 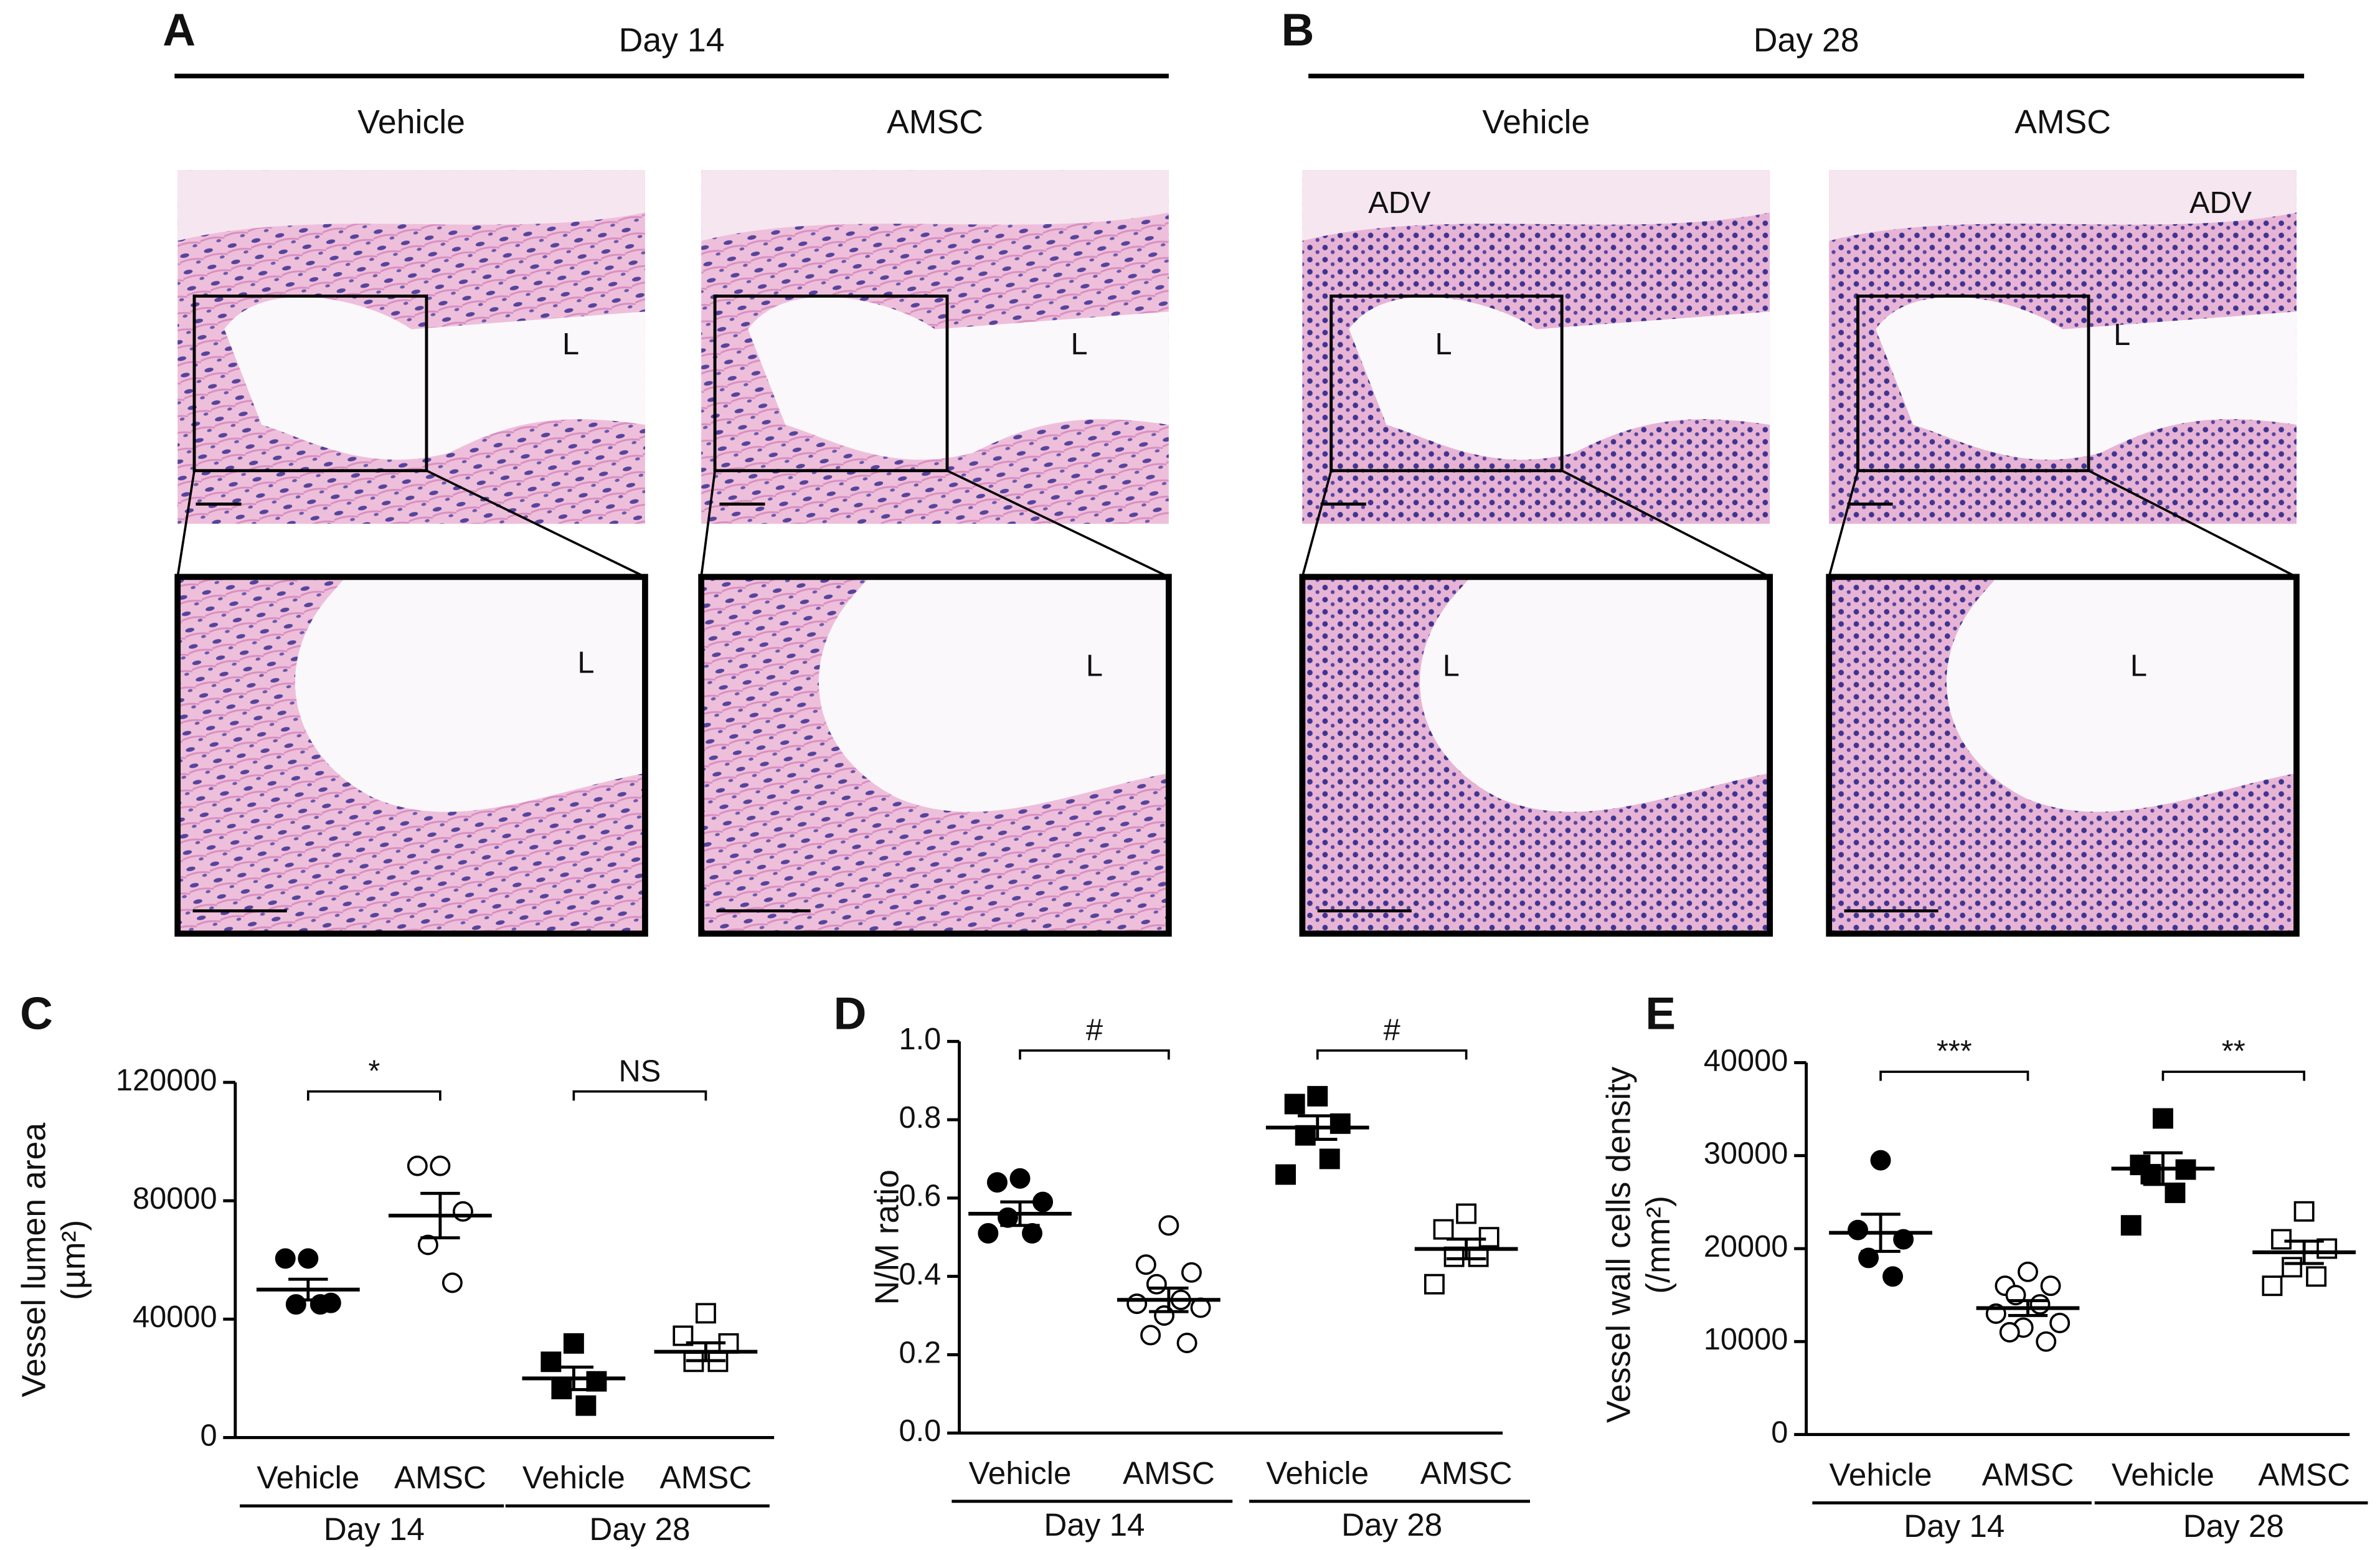 I want to click on y-axis-label: N/M ratio, so click(x=887, y=1237).